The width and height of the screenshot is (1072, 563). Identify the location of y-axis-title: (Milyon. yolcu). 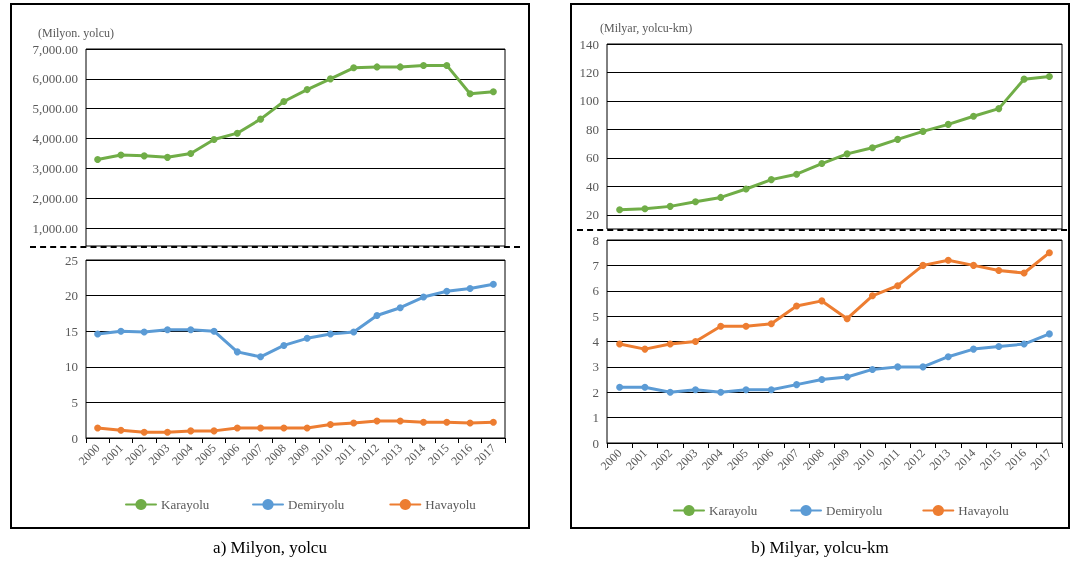
(76, 33).